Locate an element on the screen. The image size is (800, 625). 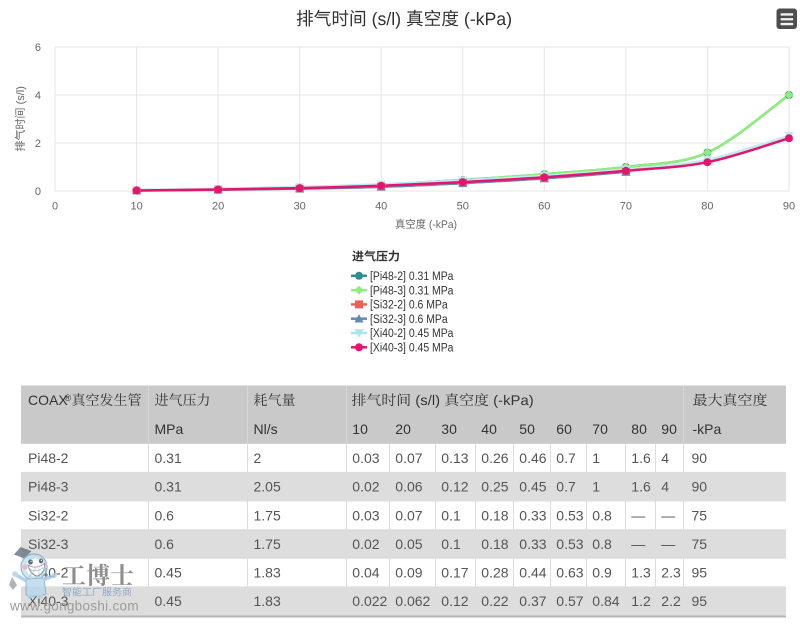
svg-text: 0.28 is located at coordinates (494, 573).